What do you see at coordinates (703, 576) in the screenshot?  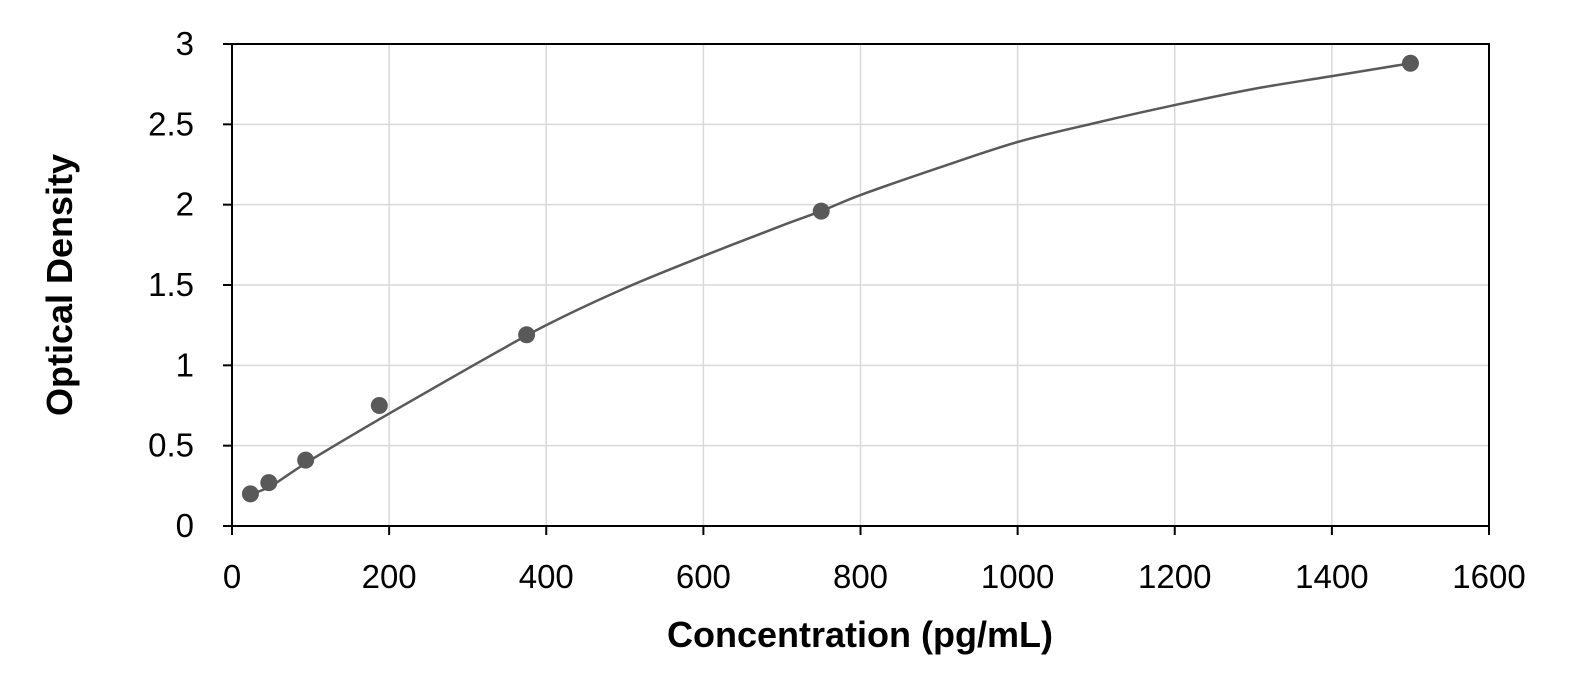 I see `x-tick-label: 600` at bounding box center [703, 576].